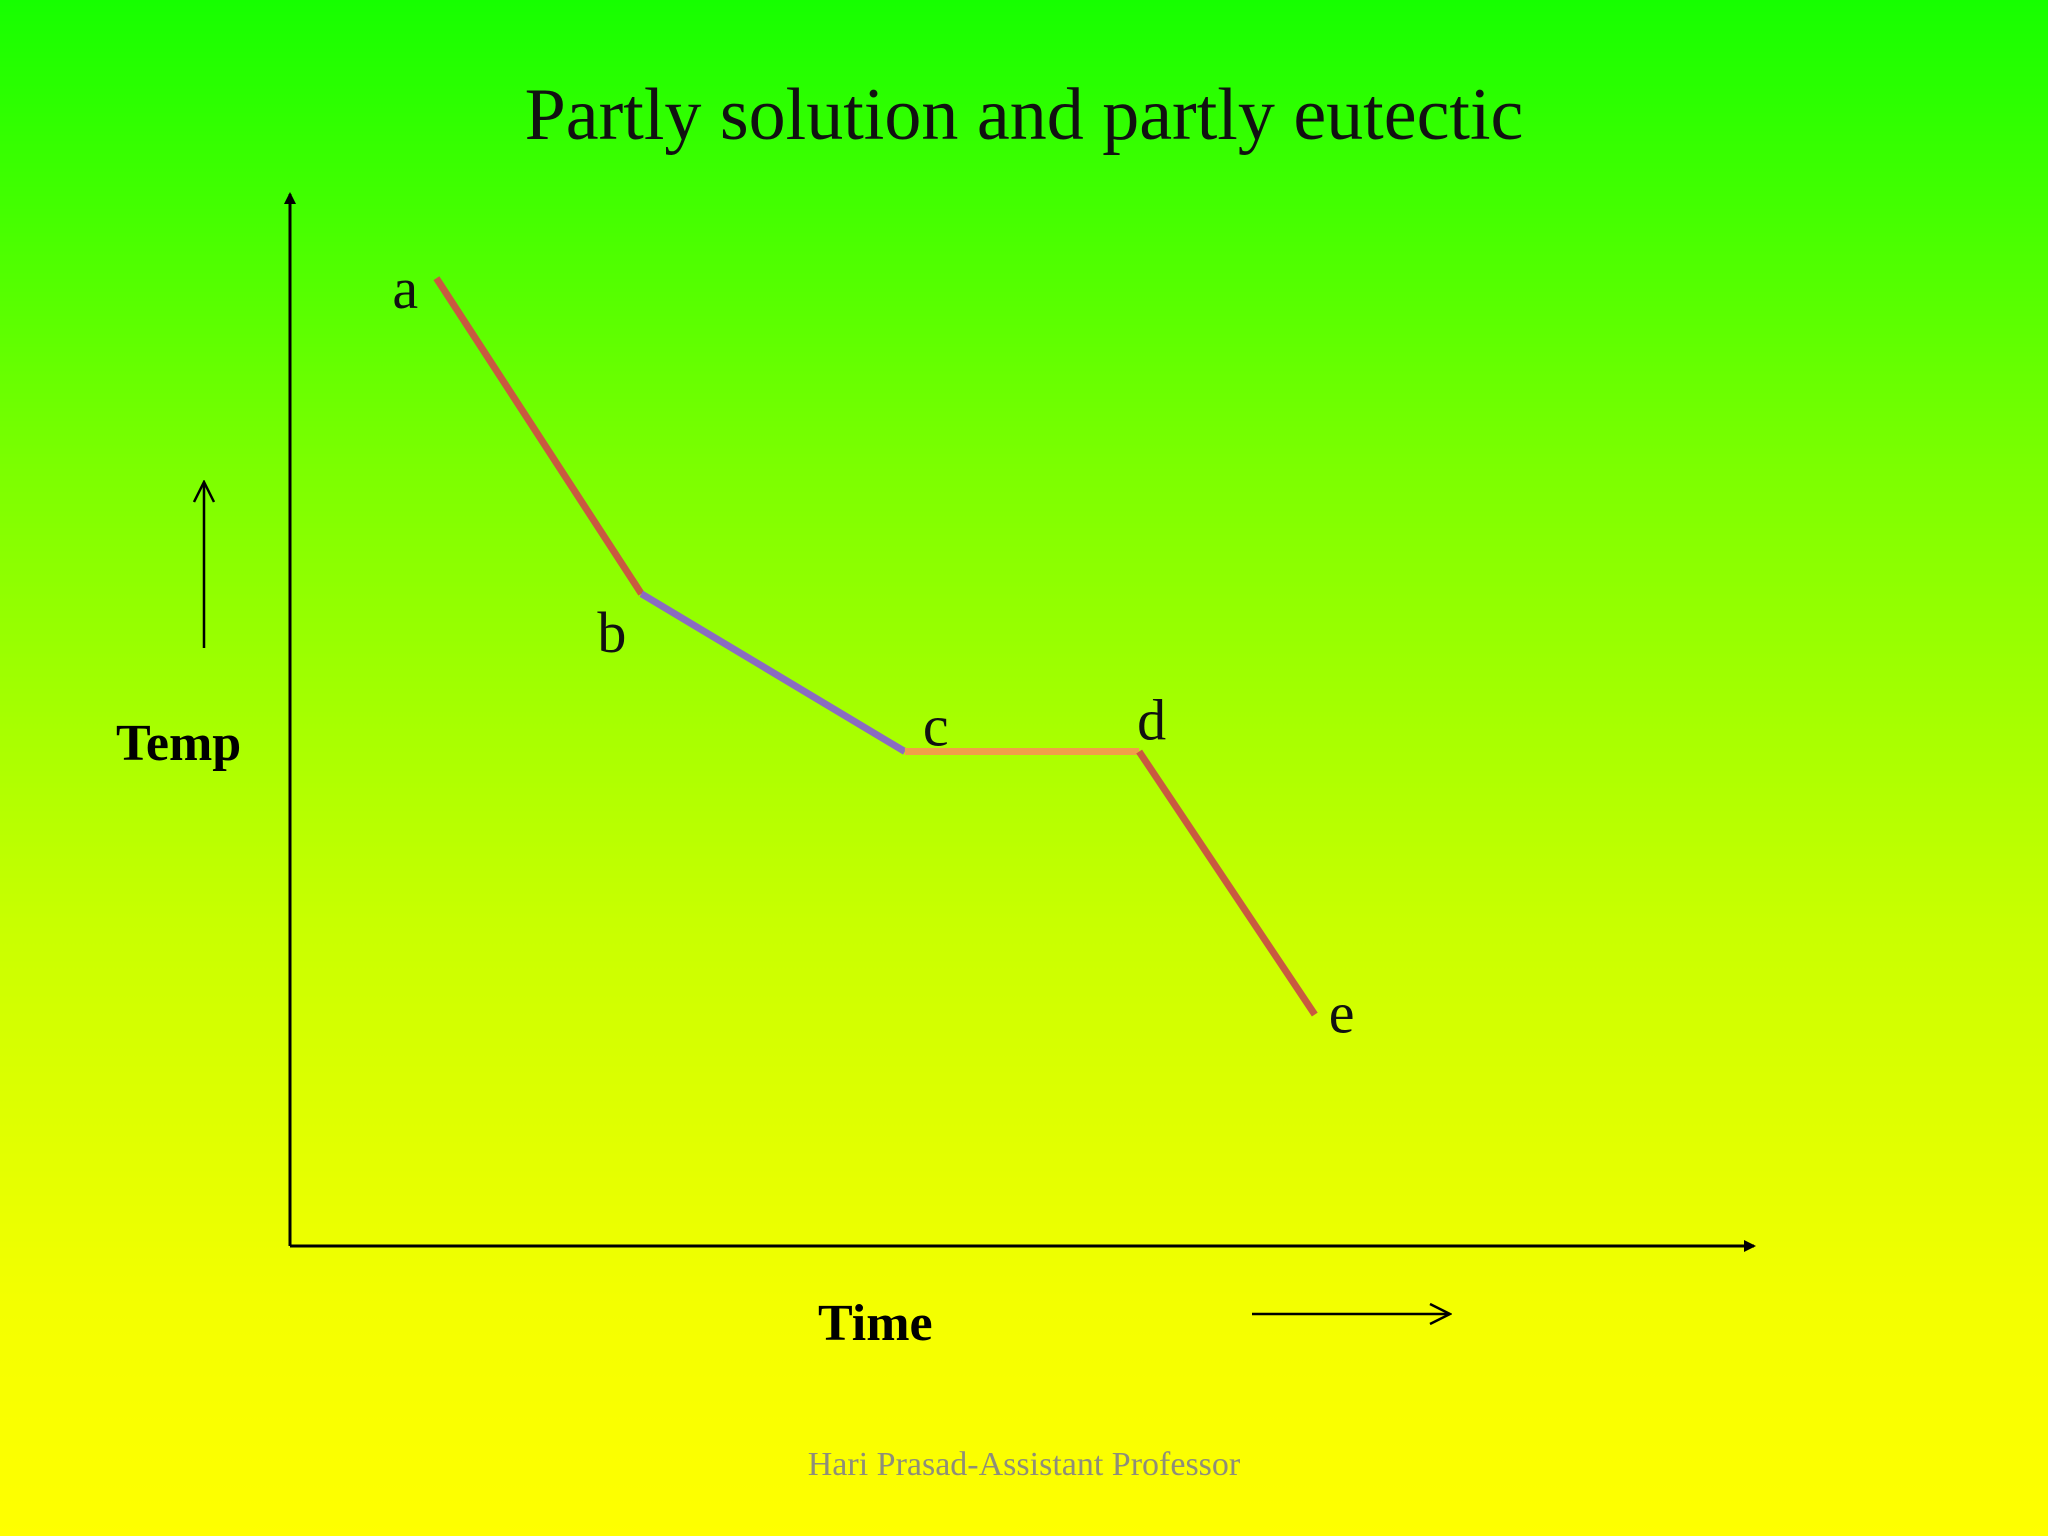 This screenshot has height=1536, width=2048. Describe the element at coordinates (936, 726) in the screenshot. I see `point-label-c: c` at that location.